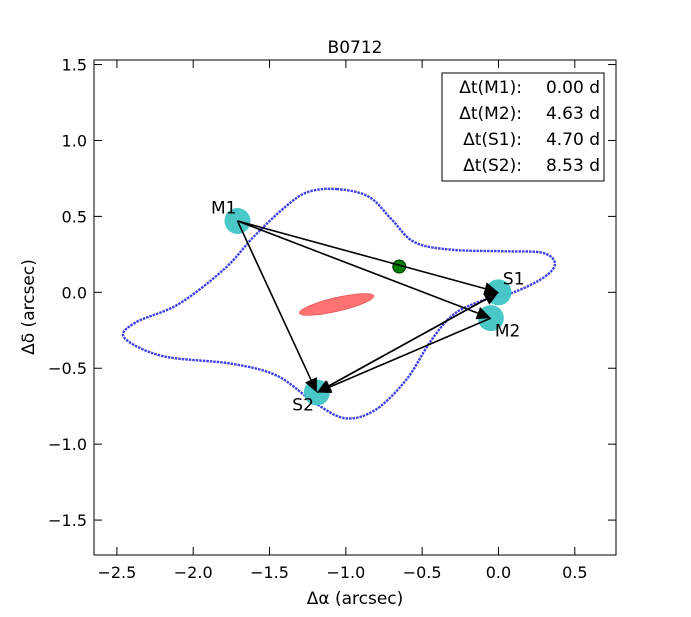 This screenshot has height=617, width=691. What do you see at coordinates (573, 88) in the screenshot?
I see `legend-value: 0.00 d` at bounding box center [573, 88].